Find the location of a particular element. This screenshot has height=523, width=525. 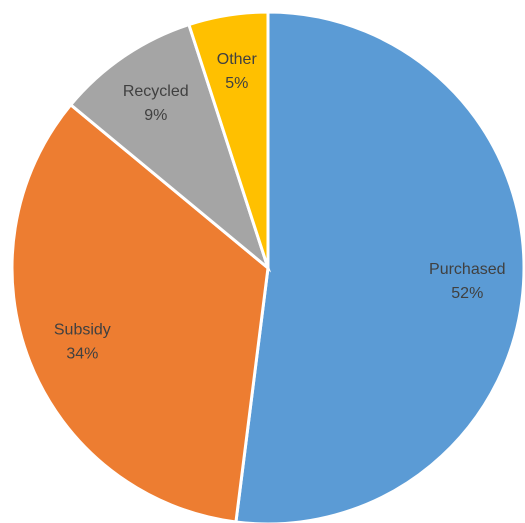

slice-category-label: Purchased is located at coordinates (467, 269).